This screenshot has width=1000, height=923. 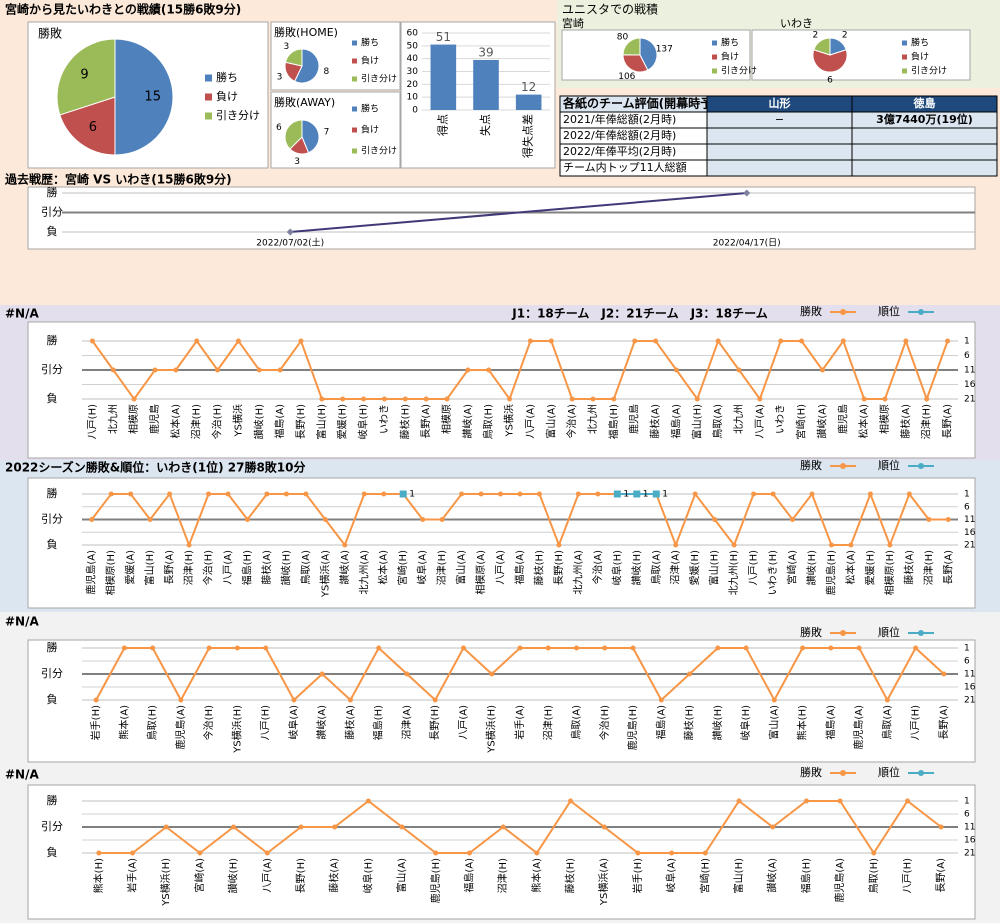 I want to click on cell-text: −, so click(x=779, y=119).